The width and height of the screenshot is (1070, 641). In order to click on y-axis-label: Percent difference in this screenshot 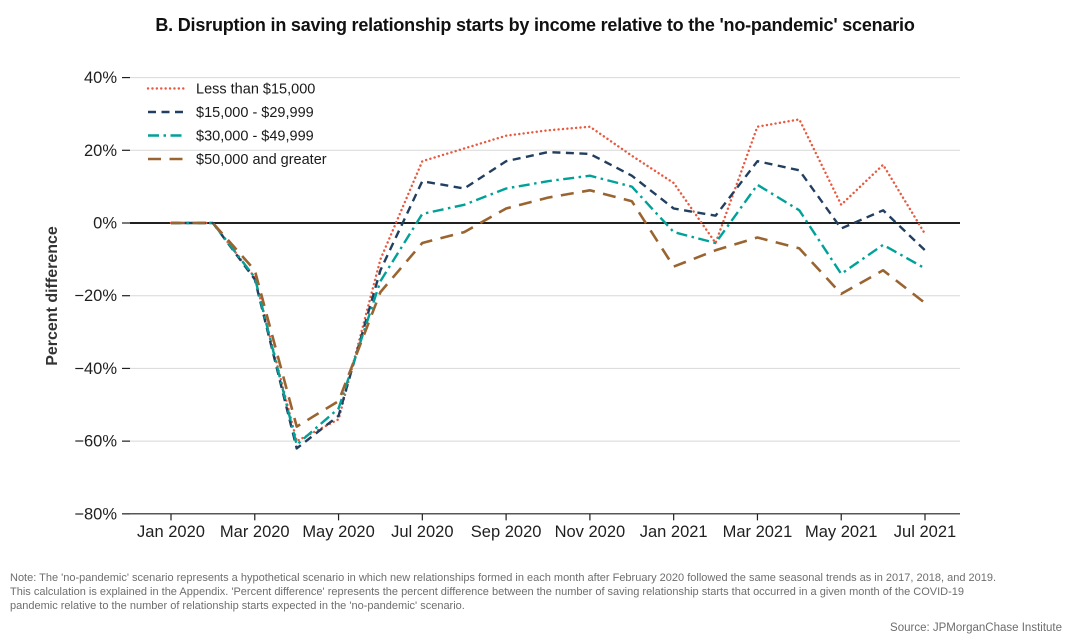, I will do `click(52, 296)`.